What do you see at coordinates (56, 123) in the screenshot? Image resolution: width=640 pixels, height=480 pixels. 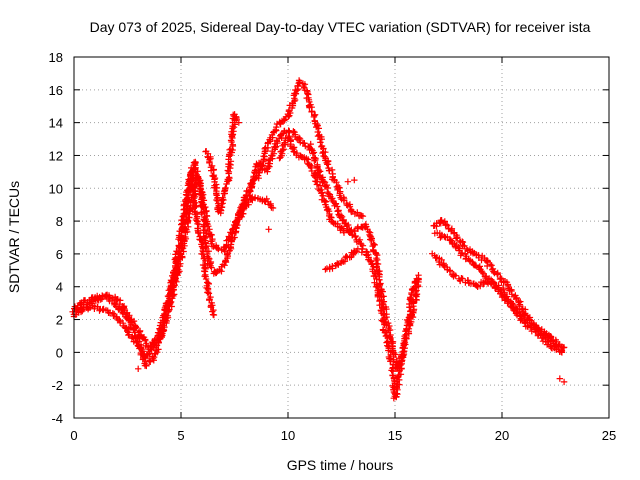 I see `y-tick-label: 14` at bounding box center [56, 123].